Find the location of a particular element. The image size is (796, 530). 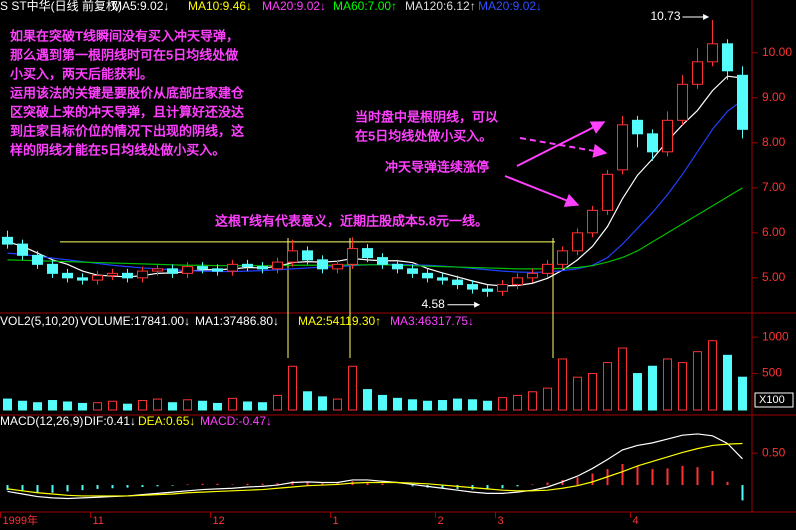

unit-label: X100 is located at coordinates (772, 400).